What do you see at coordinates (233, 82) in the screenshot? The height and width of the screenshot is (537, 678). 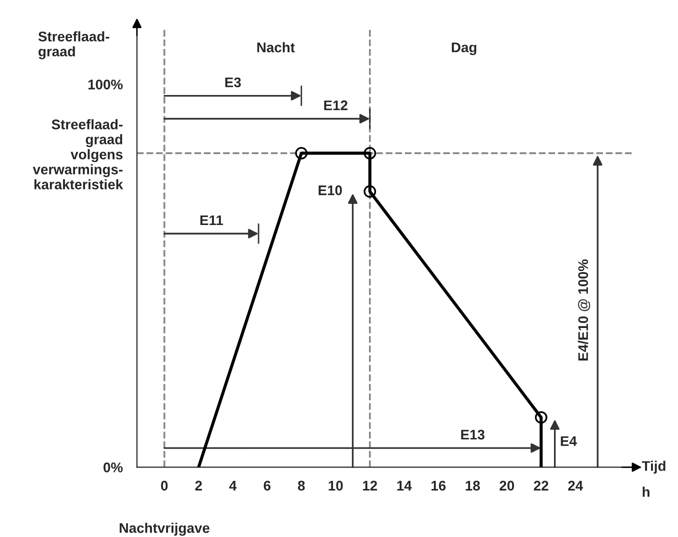 I see `annotation: E3` at bounding box center [233, 82].